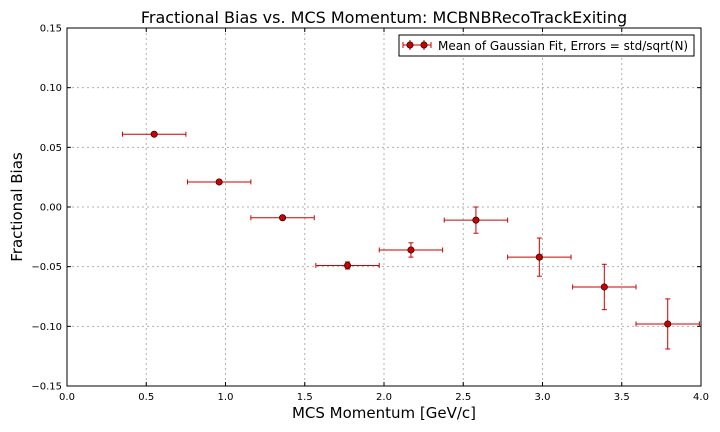 The width and height of the screenshot is (720, 432). What do you see at coordinates (67, 397) in the screenshot?
I see `x-tick-label: 0.0` at bounding box center [67, 397].